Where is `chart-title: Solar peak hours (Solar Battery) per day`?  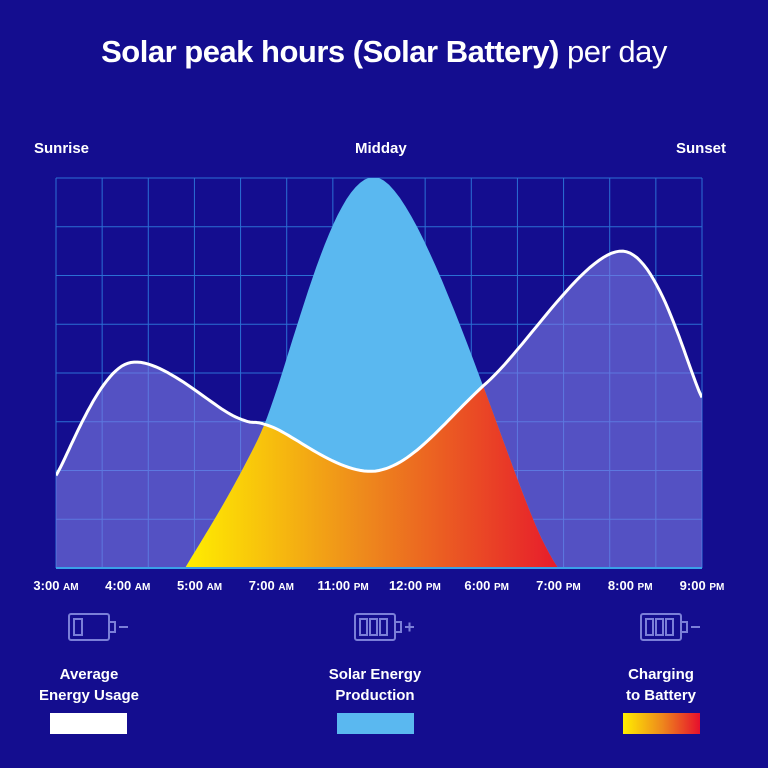 chart-title: Solar peak hours (Solar Battery) per day is located at coordinates (384, 52).